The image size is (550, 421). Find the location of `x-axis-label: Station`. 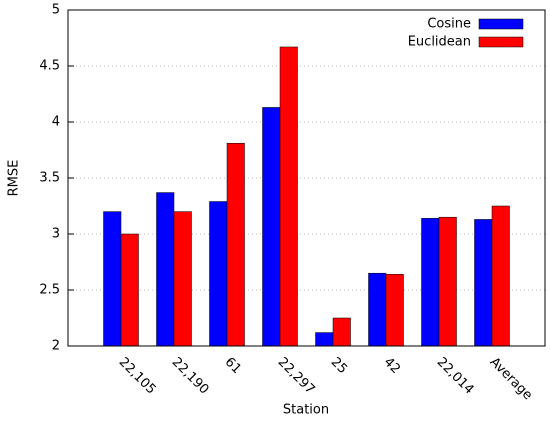

x-axis-label: Station is located at coordinates (306, 410).